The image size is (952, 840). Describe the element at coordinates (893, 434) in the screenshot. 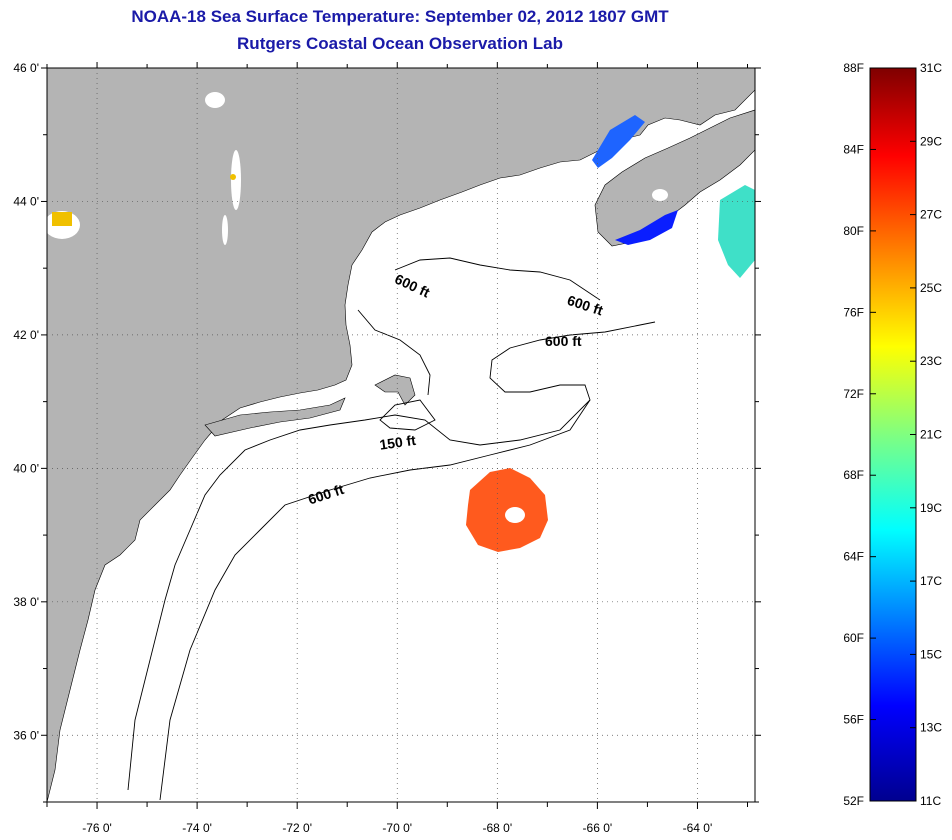

I see `colorbar` at that location.